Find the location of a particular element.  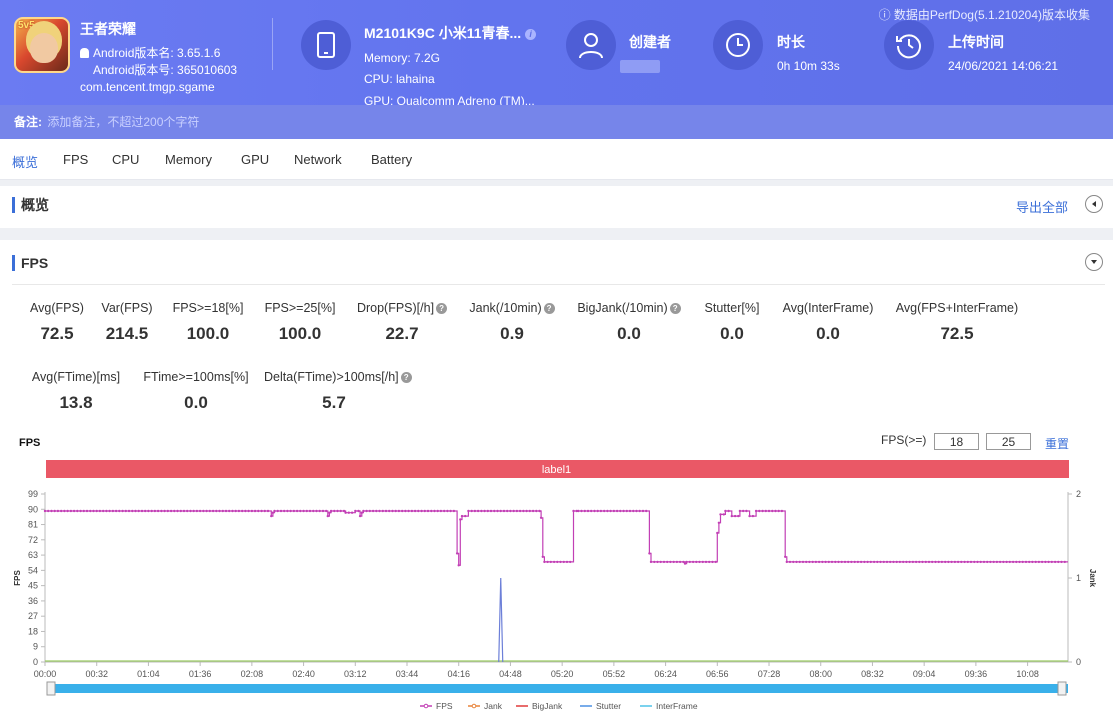

legend-marker-fps is located at coordinates (426, 706).